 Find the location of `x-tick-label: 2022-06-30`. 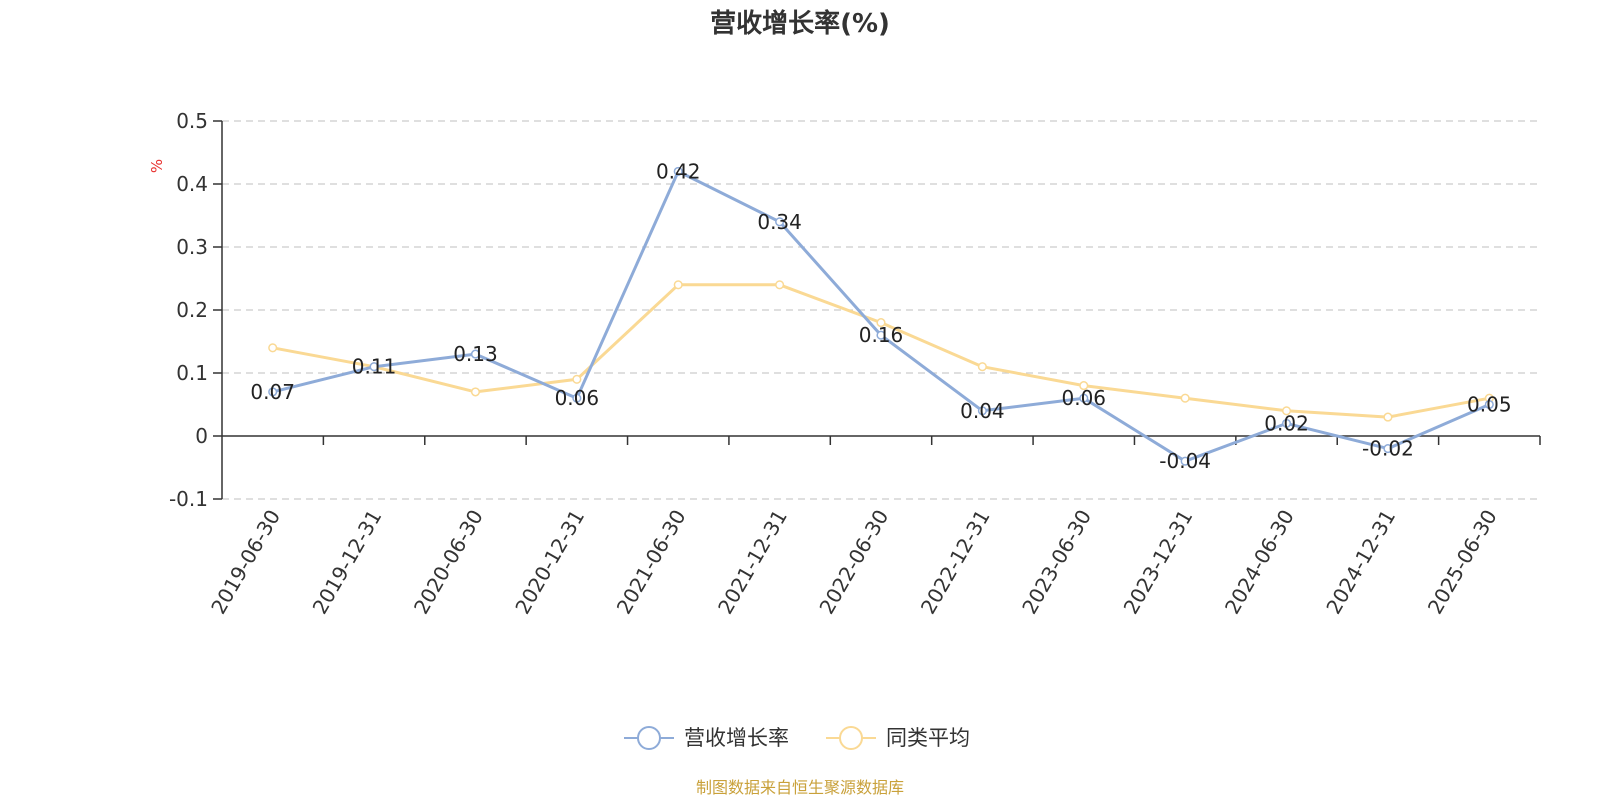

x-tick-label: 2022-06-30 is located at coordinates (853, 562).